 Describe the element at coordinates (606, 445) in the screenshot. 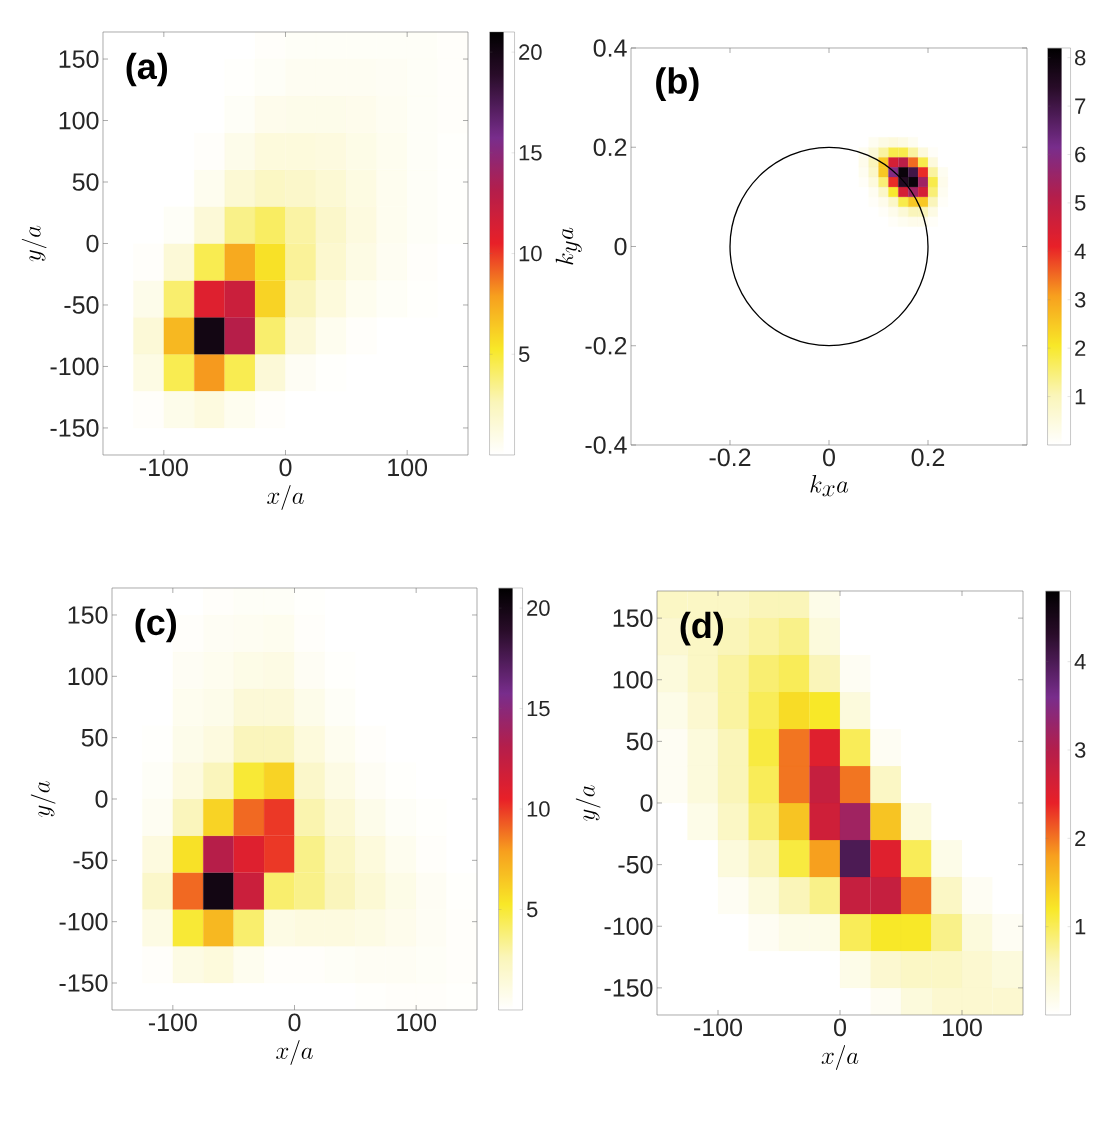

I see `y-tick-label: -0.4` at that location.